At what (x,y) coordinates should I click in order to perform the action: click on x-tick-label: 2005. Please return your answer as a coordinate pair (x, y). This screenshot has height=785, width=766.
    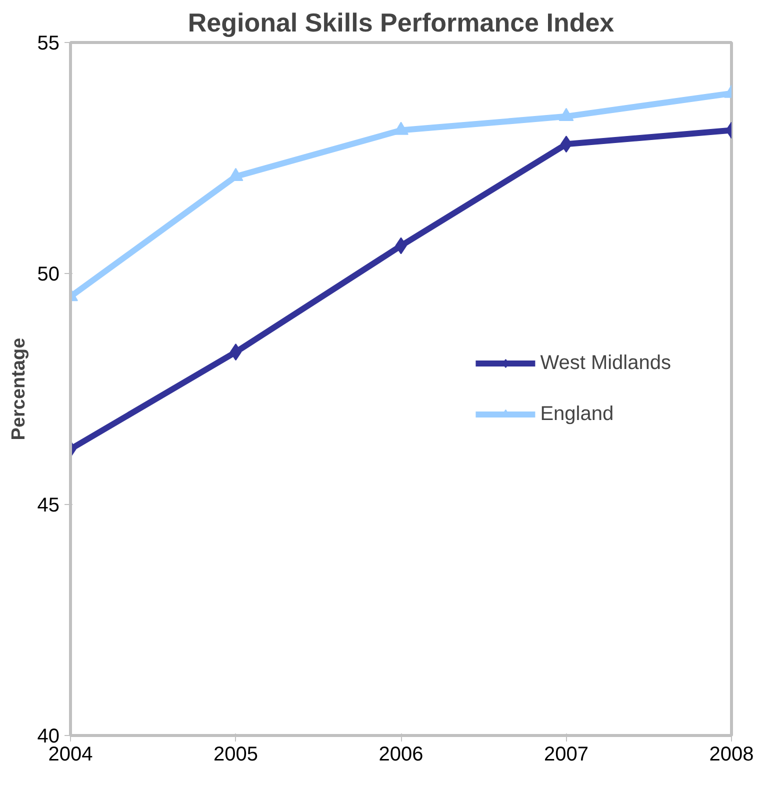
    Looking at the image, I should click on (236, 755).